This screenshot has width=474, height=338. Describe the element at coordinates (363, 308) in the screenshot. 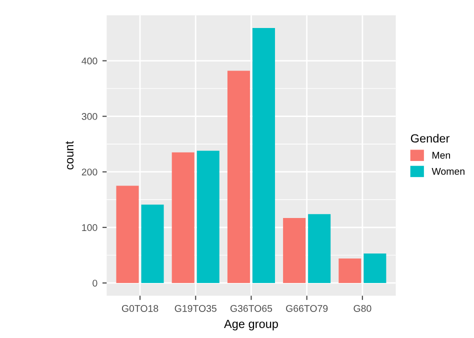

I see `x-tick-label: G80` at that location.